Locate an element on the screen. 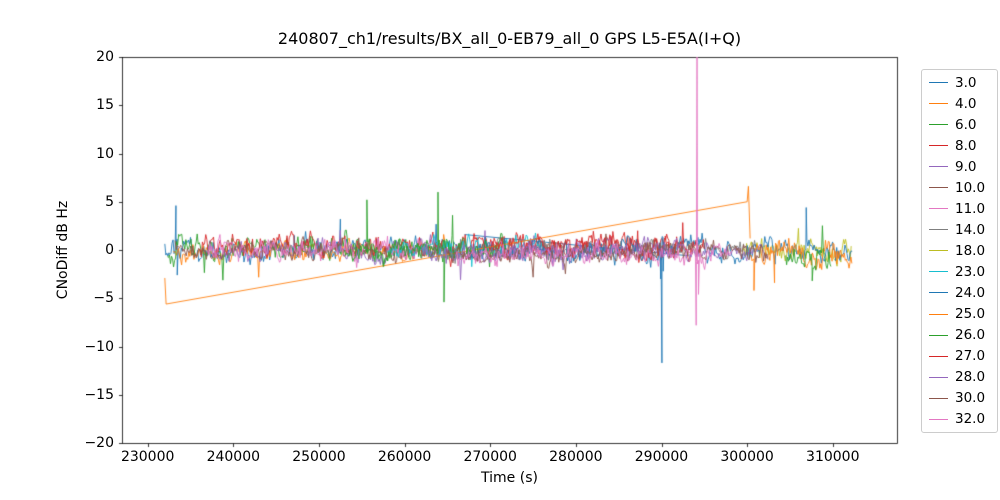  x-axis-label: Time (s) is located at coordinates (509, 478).